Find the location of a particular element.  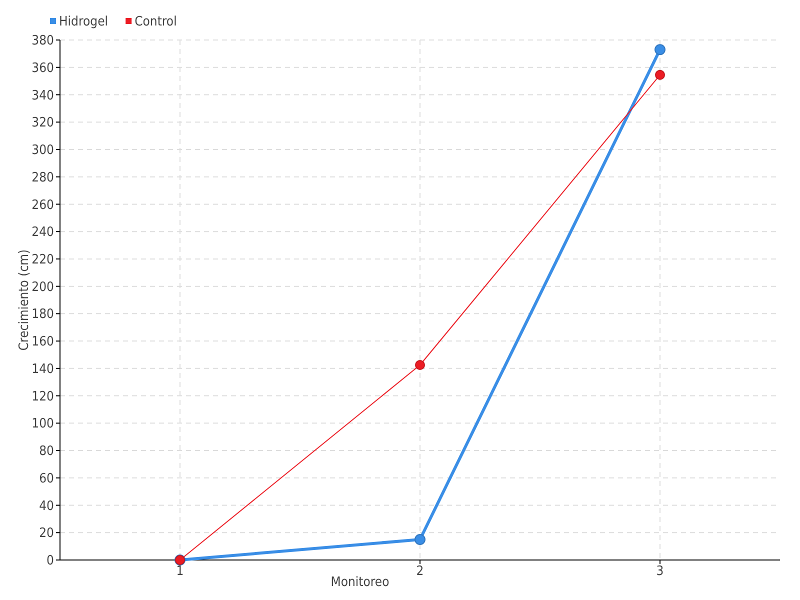

y-tick-label: 280 is located at coordinates (43, 178).